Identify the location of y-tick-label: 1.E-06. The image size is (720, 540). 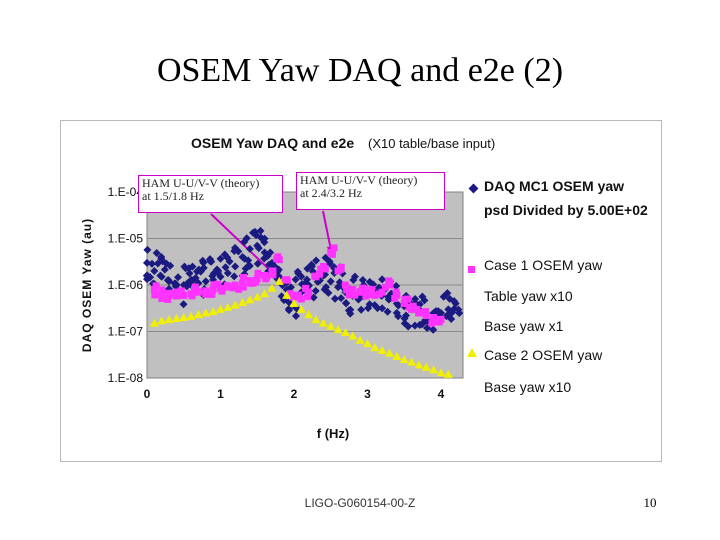
(126, 285).